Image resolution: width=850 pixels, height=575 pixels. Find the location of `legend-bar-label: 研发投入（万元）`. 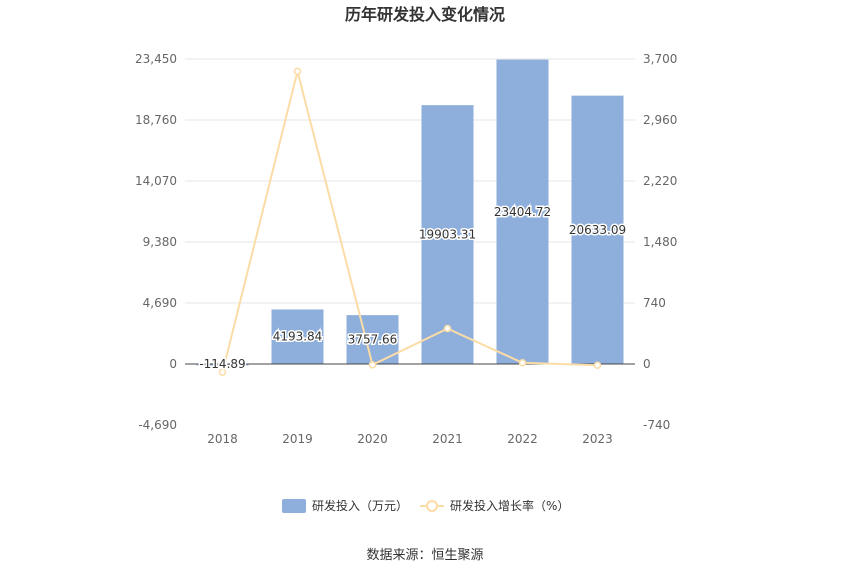

legend-bar-label: 研发投入（万元） is located at coordinates (360, 505).